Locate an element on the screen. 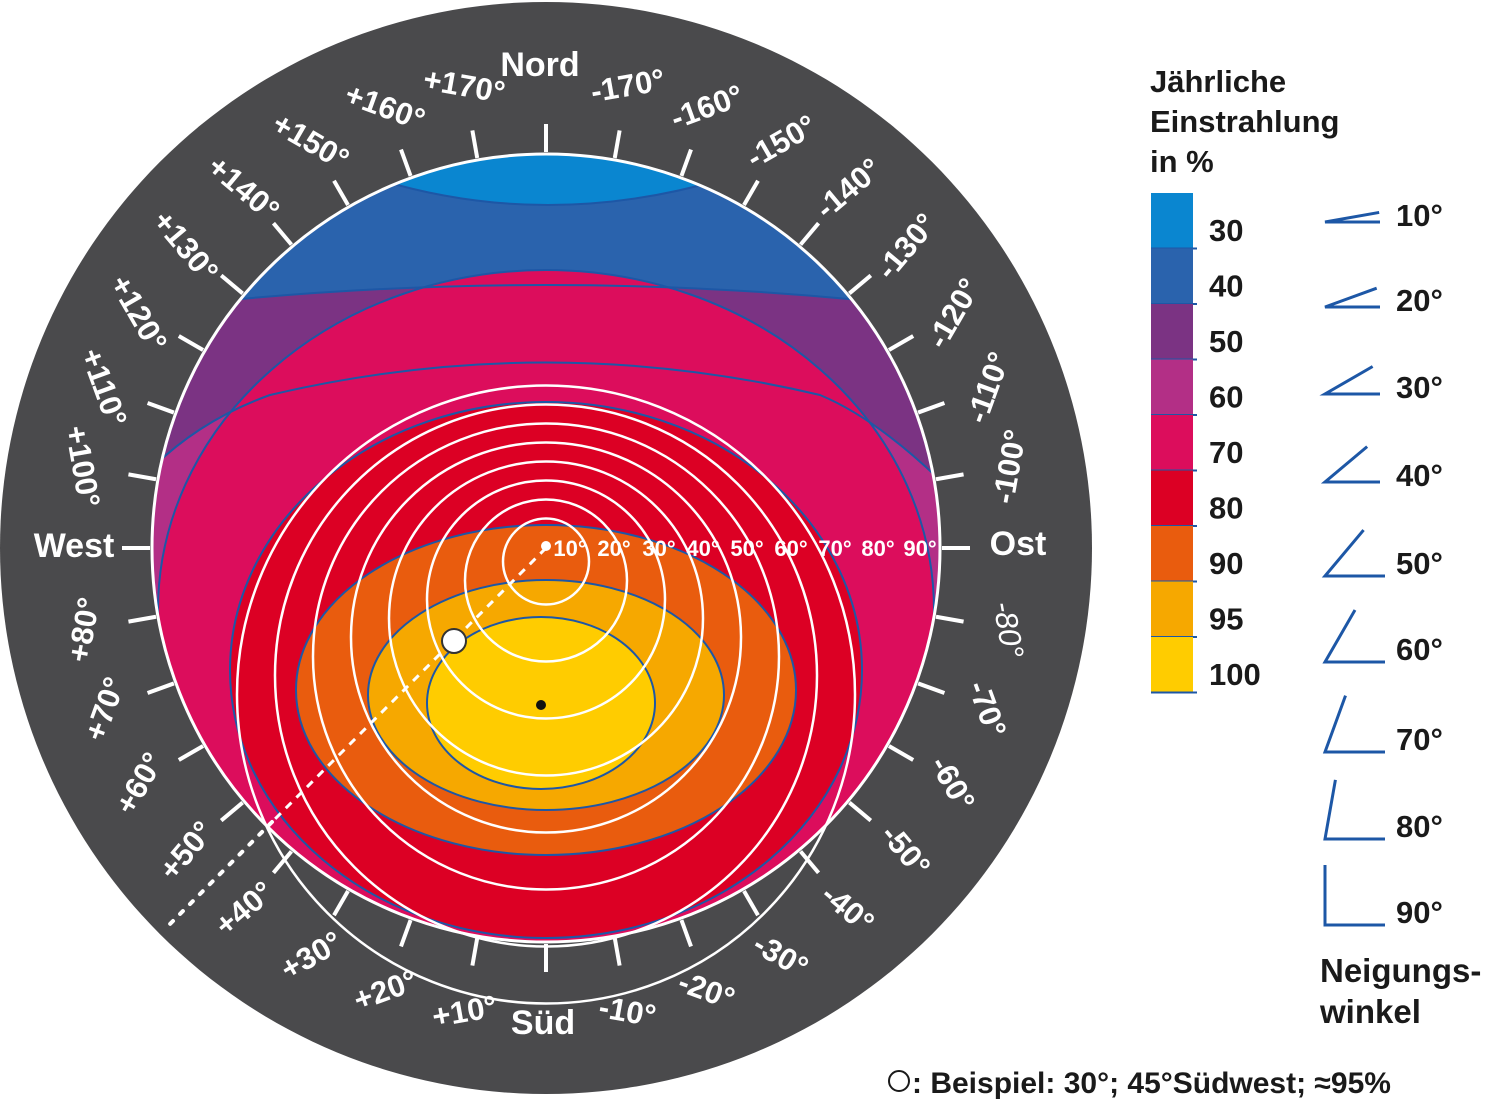 The width and height of the screenshot is (1500, 1102). legend-label: 30 is located at coordinates (1226, 230).